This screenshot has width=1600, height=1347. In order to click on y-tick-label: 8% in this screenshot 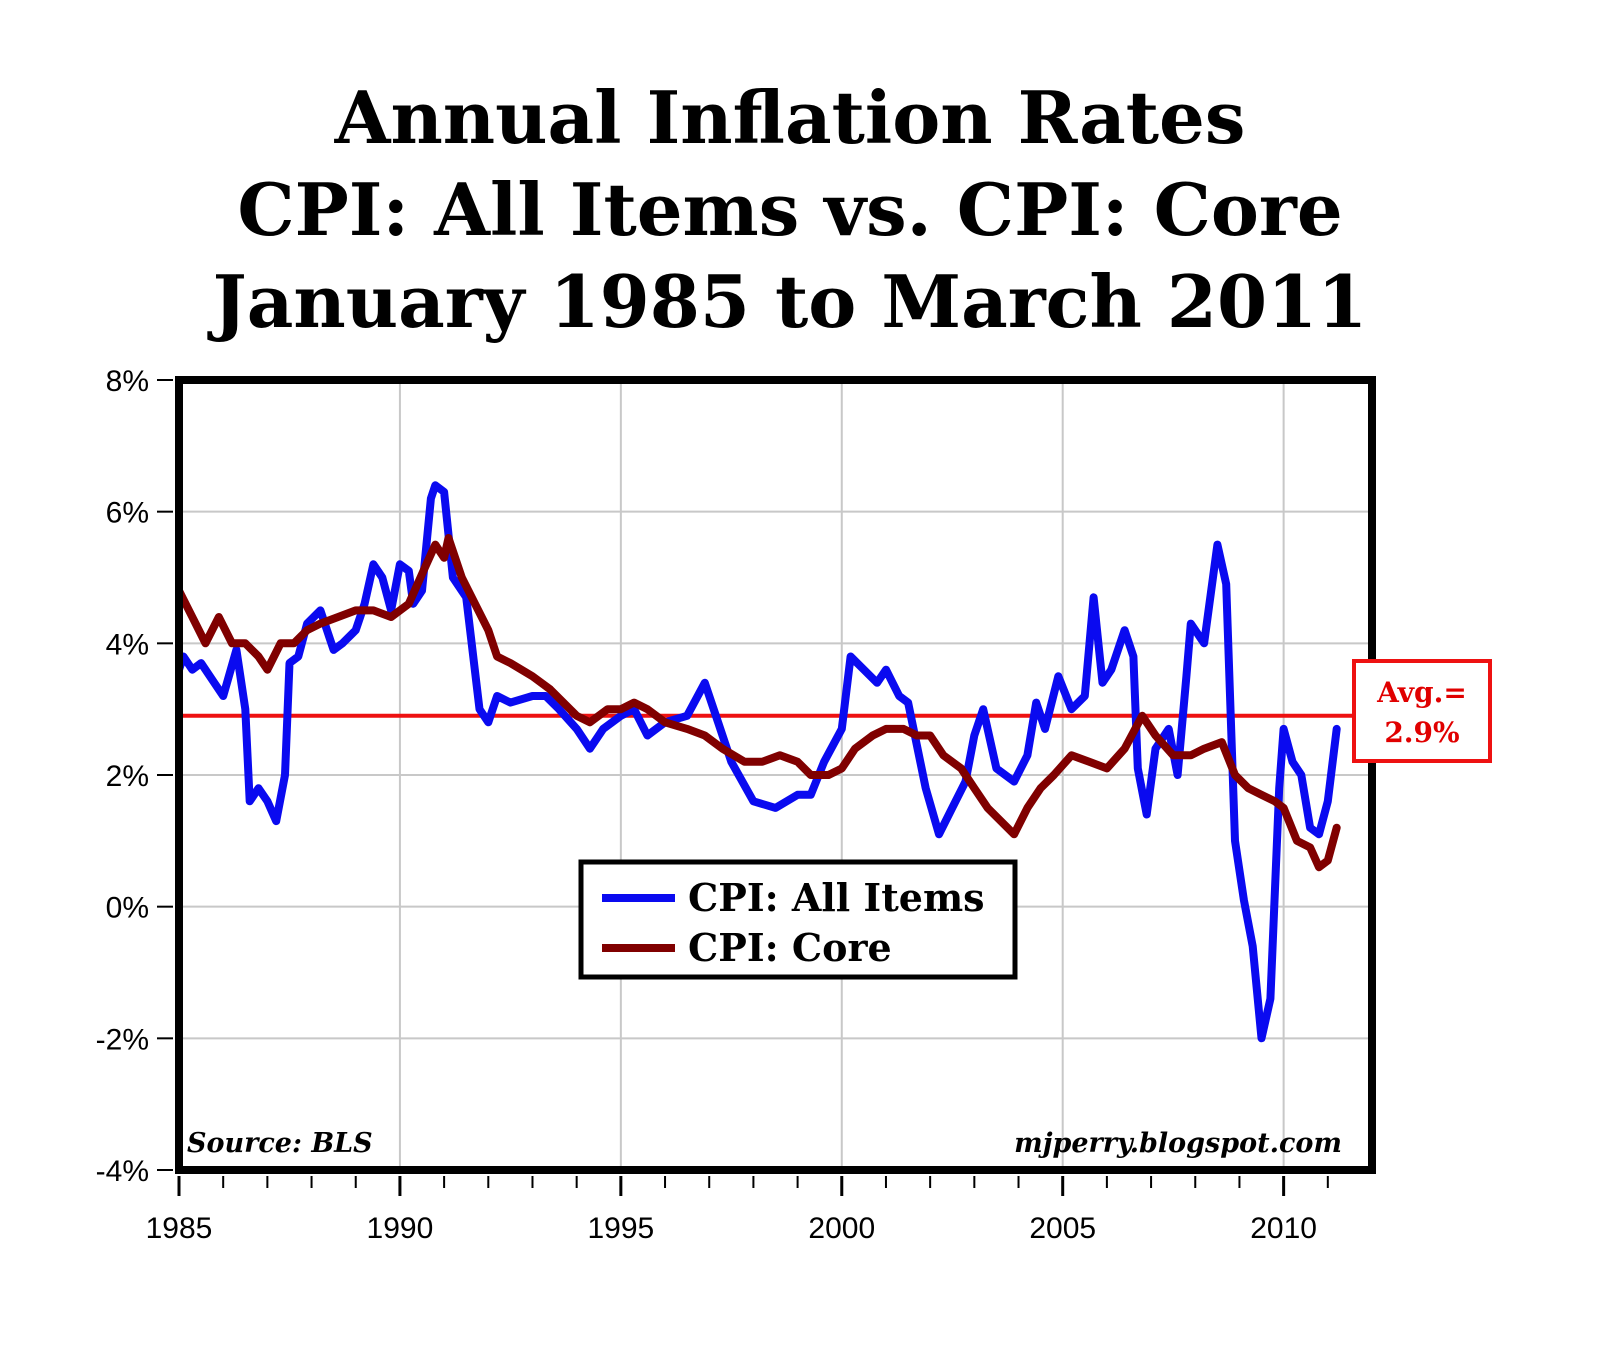, I will do `click(127, 381)`.